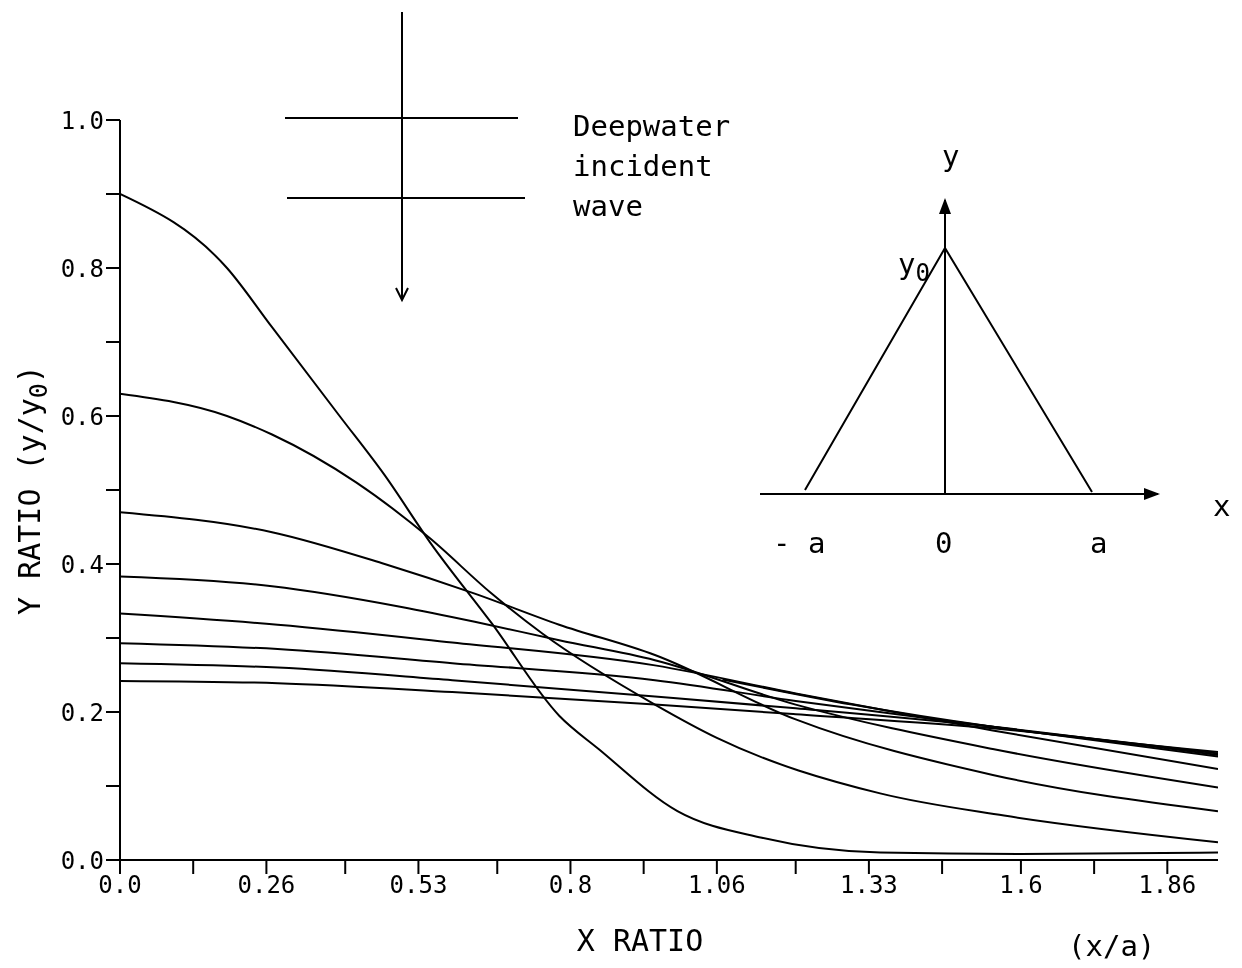  Describe the element at coordinates (1167, 885) in the screenshot. I see `x-tick-label: 1.86` at that location.